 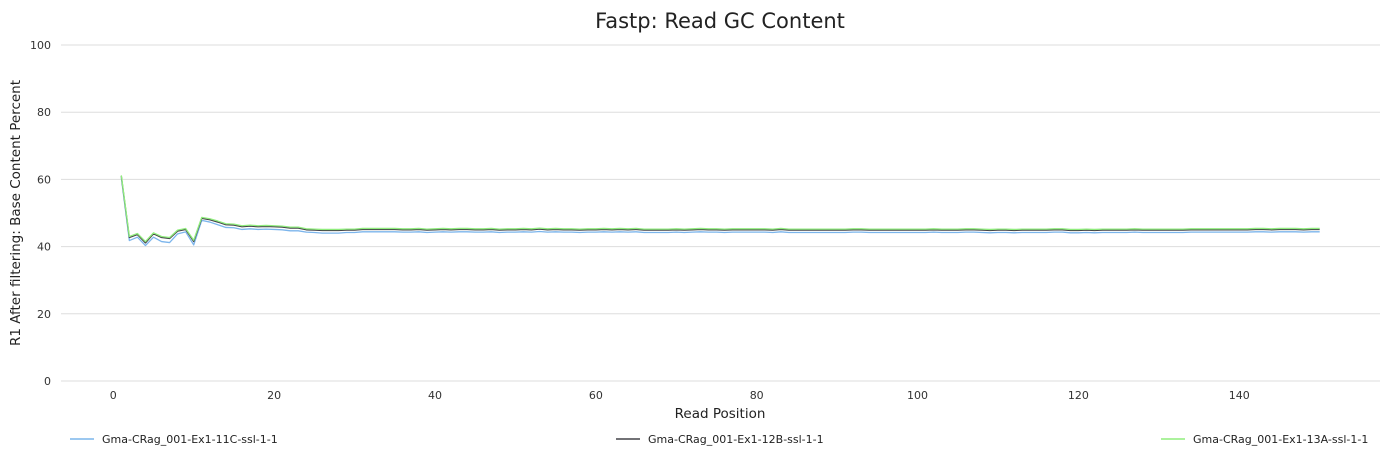 What do you see at coordinates (40, 213) in the screenshot?
I see `y-axis-ticks: 0 20 40 60 80 100` at bounding box center [40, 213].